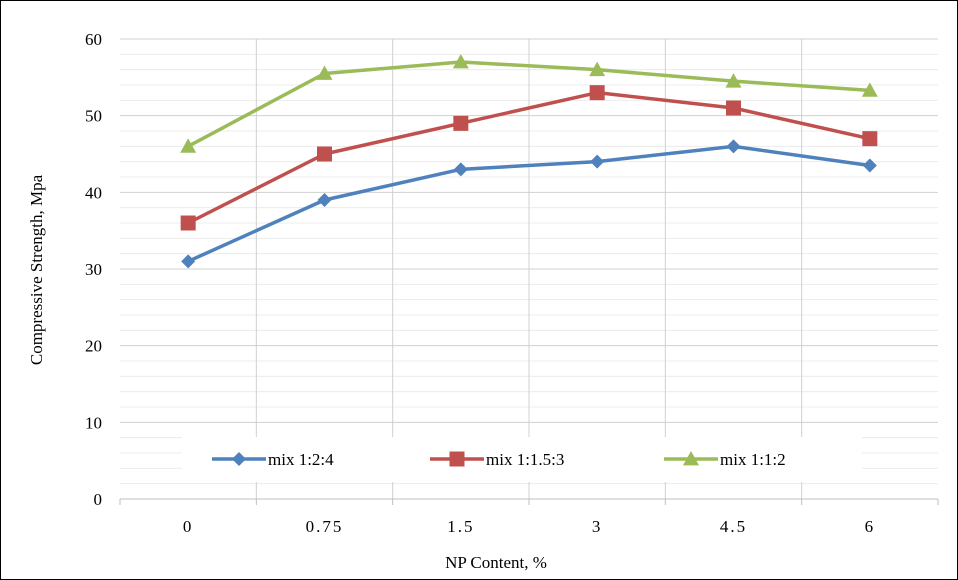 The width and height of the screenshot is (958, 580). I want to click on x-tick-labels: 0 0.75 1.5 3 4.5 6, so click(529, 526).